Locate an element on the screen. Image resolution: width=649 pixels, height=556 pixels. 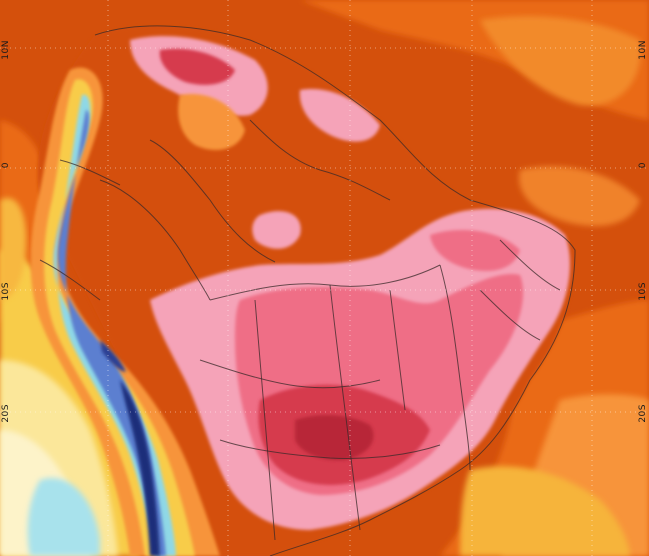
southeast-yellow is located at coordinates (545, 511).